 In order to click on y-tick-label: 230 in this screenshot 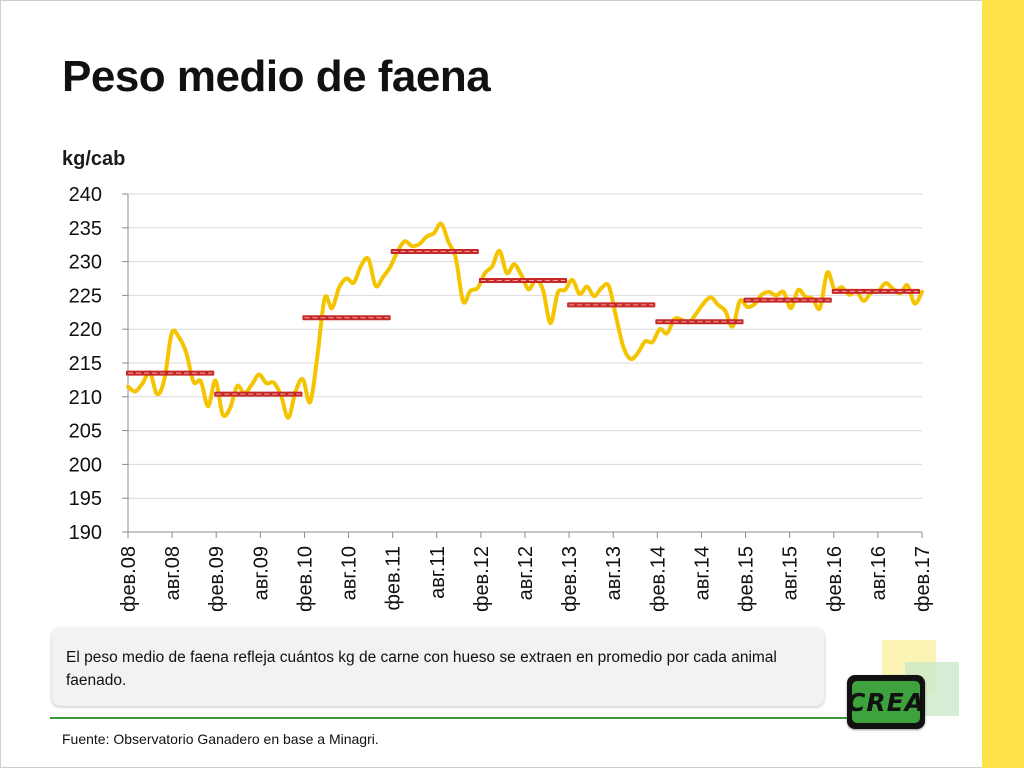, I will do `click(85, 263)`.